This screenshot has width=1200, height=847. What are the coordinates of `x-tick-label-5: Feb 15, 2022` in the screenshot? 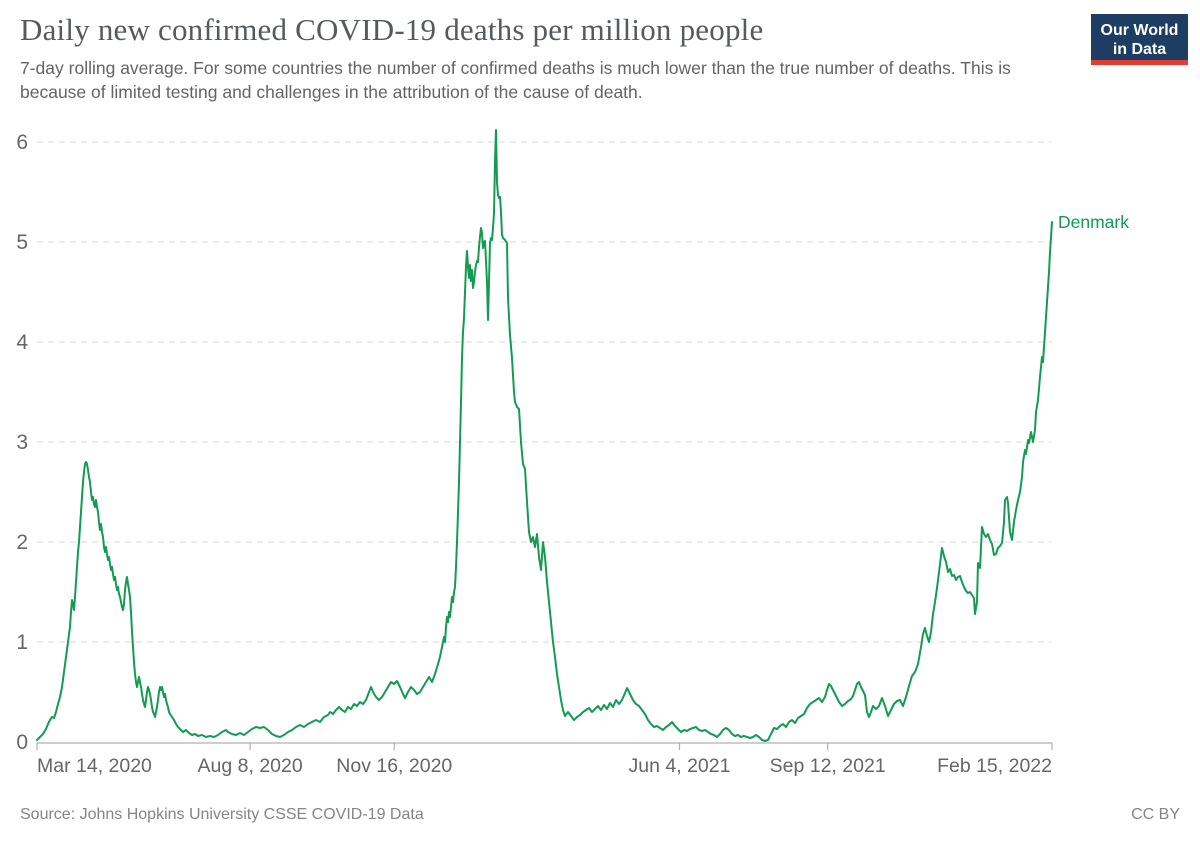 It's located at (994, 766).